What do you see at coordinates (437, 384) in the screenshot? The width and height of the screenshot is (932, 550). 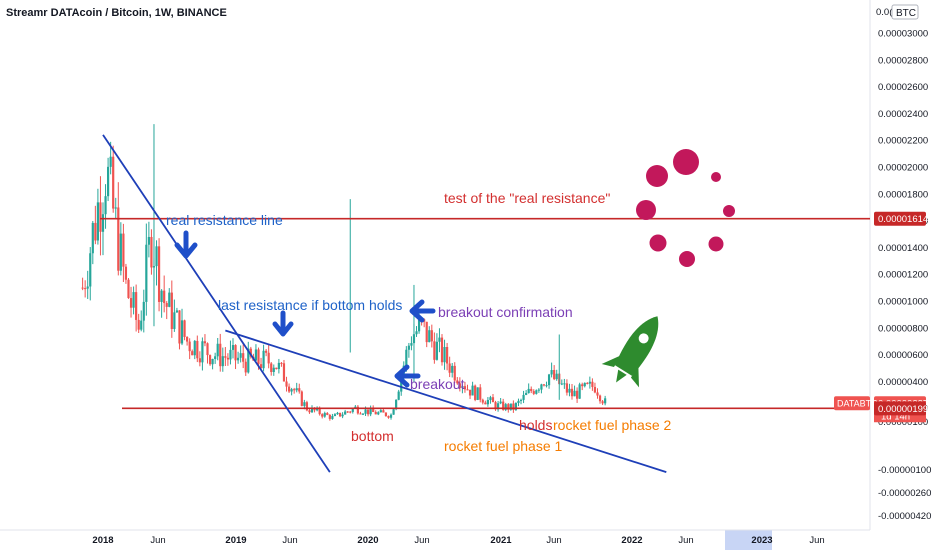 I see `breakout-label: breakout` at bounding box center [437, 384].